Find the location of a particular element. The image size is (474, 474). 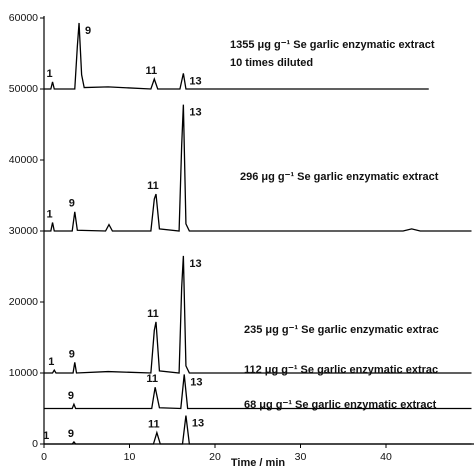

y-tick-label: 50000 is located at coordinates (23, 89).